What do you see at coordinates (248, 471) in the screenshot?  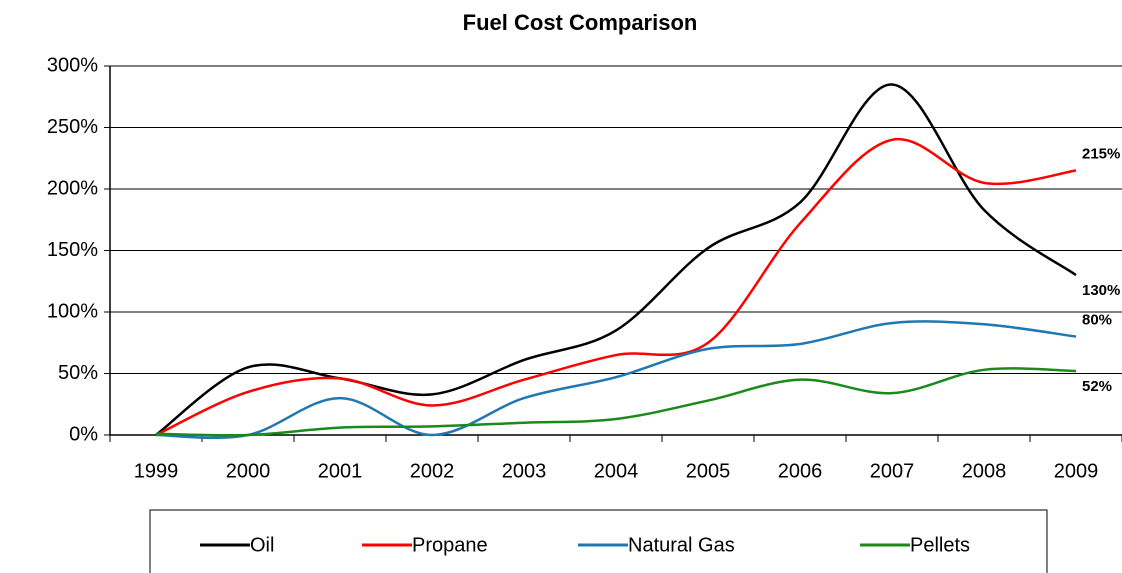 I see `x-tick-label: 2000` at bounding box center [248, 471].